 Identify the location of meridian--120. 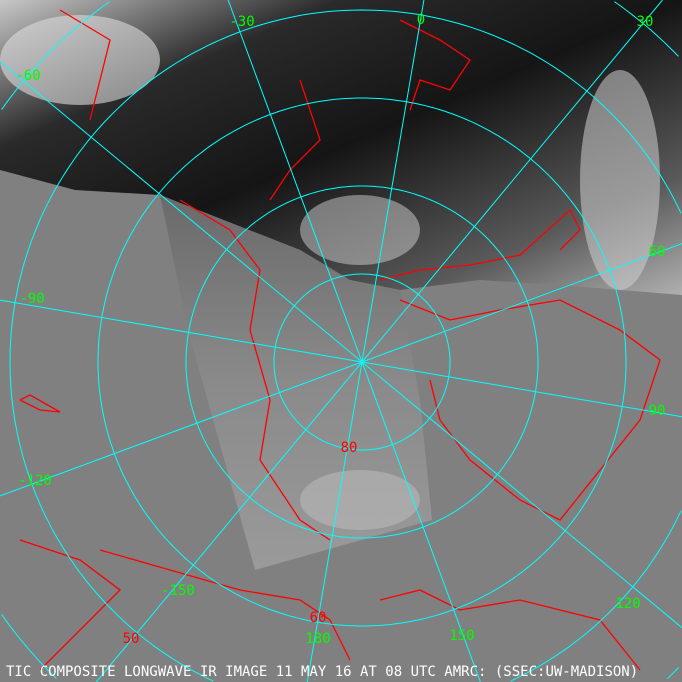
(181, 429).